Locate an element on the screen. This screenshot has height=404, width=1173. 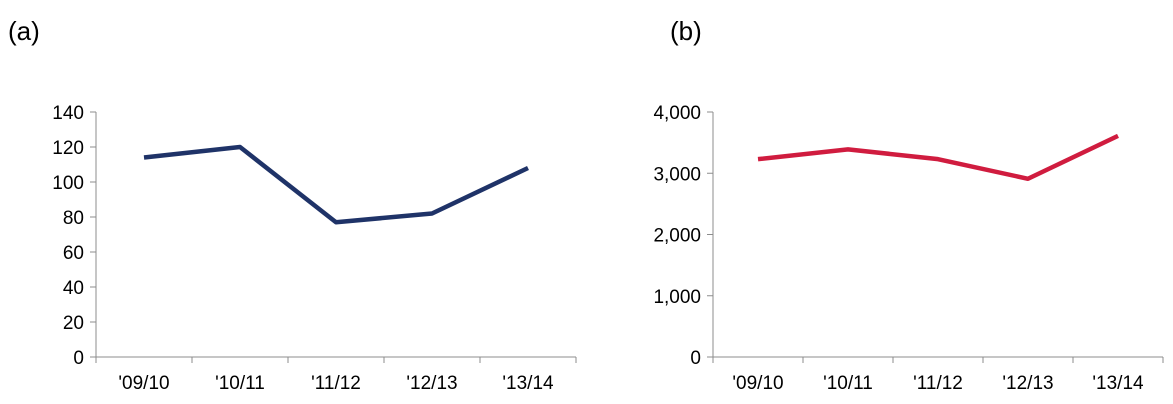
b-y-tick-label: 4,000 is located at coordinates (677, 113).